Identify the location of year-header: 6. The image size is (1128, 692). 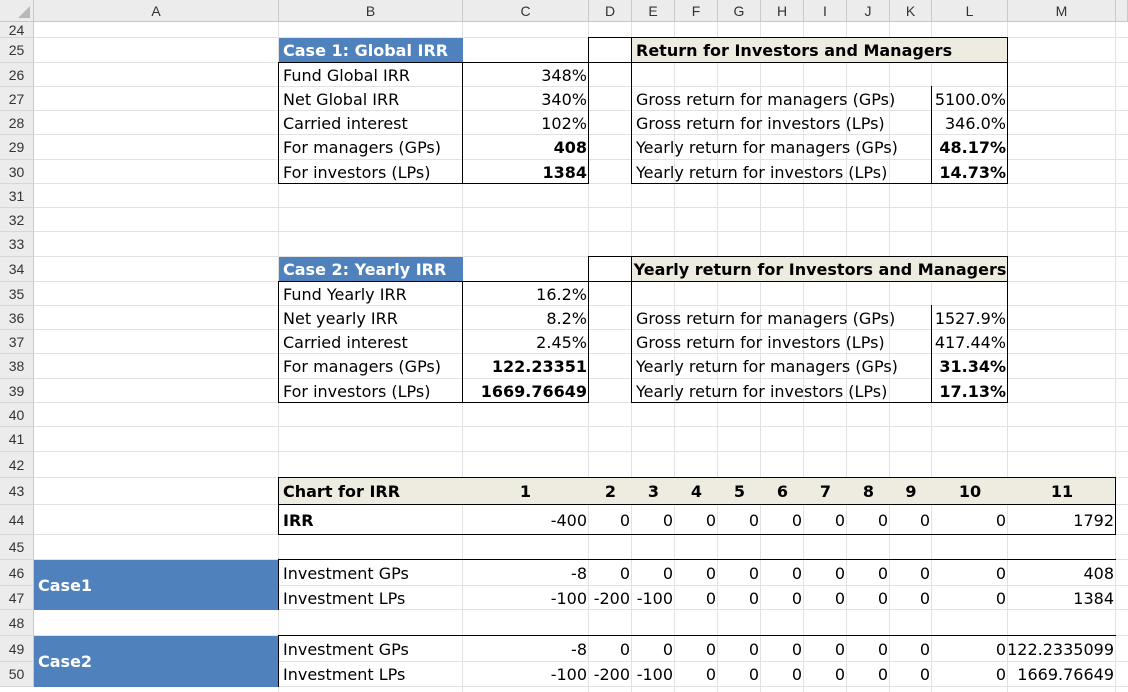
(782, 491).